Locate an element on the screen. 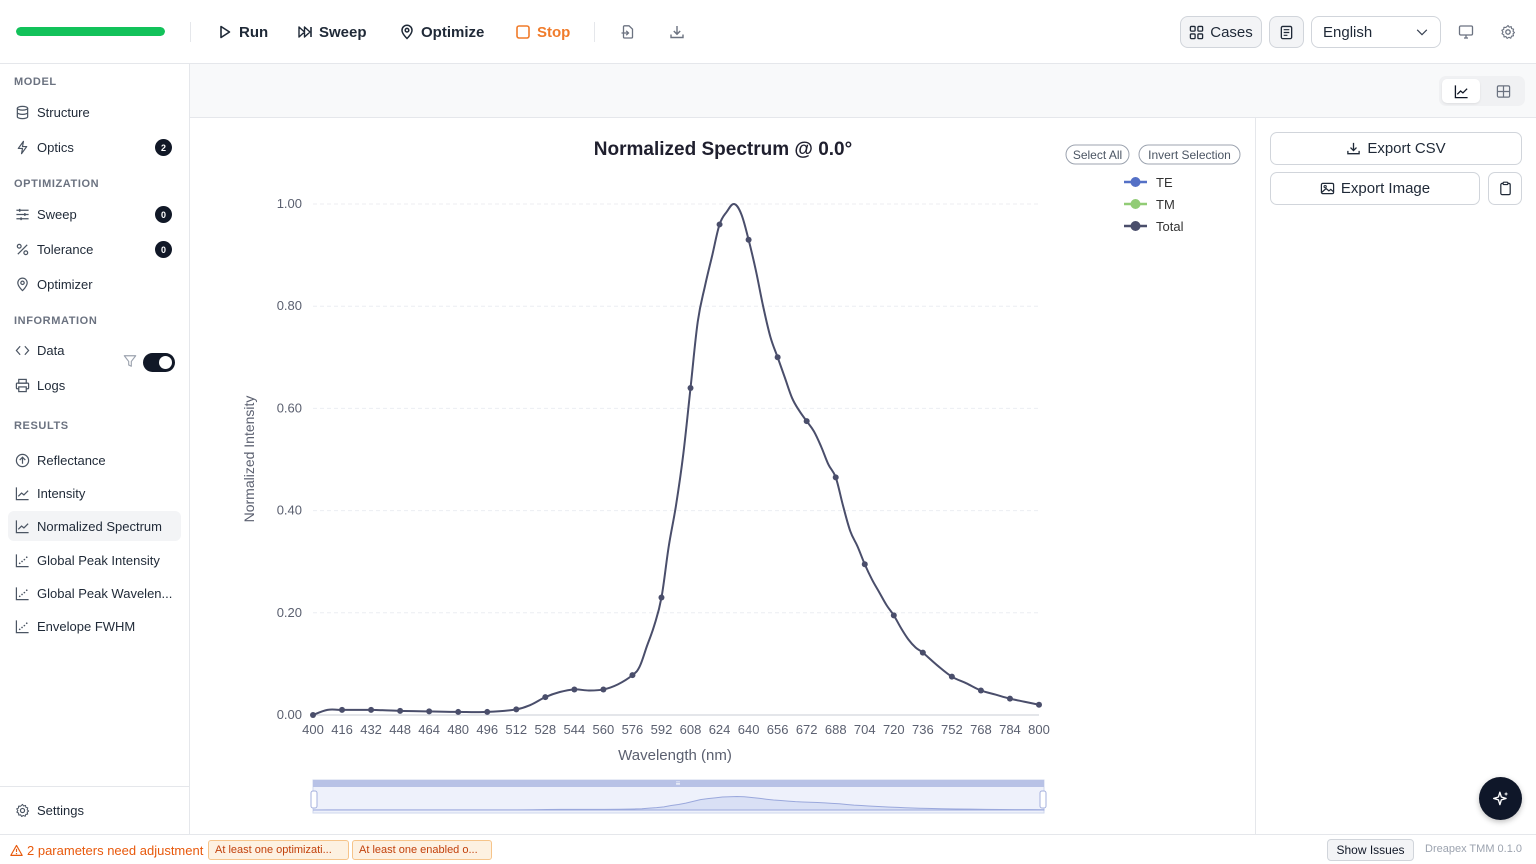 The width and height of the screenshot is (1536, 864). tolerance-count-badge: 0 is located at coordinates (163, 249).